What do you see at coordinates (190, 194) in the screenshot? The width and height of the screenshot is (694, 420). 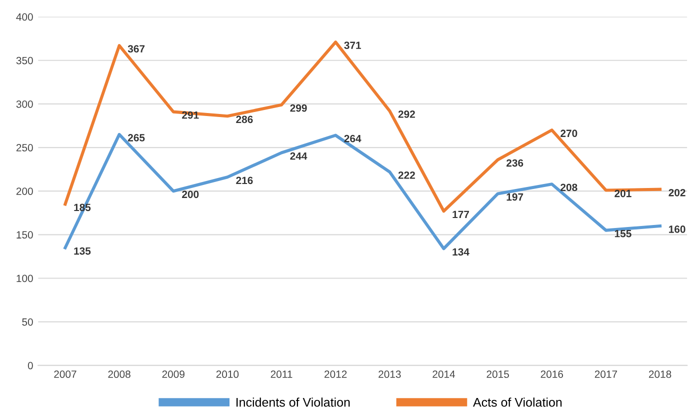 I see `data-label: 200` at bounding box center [190, 194].